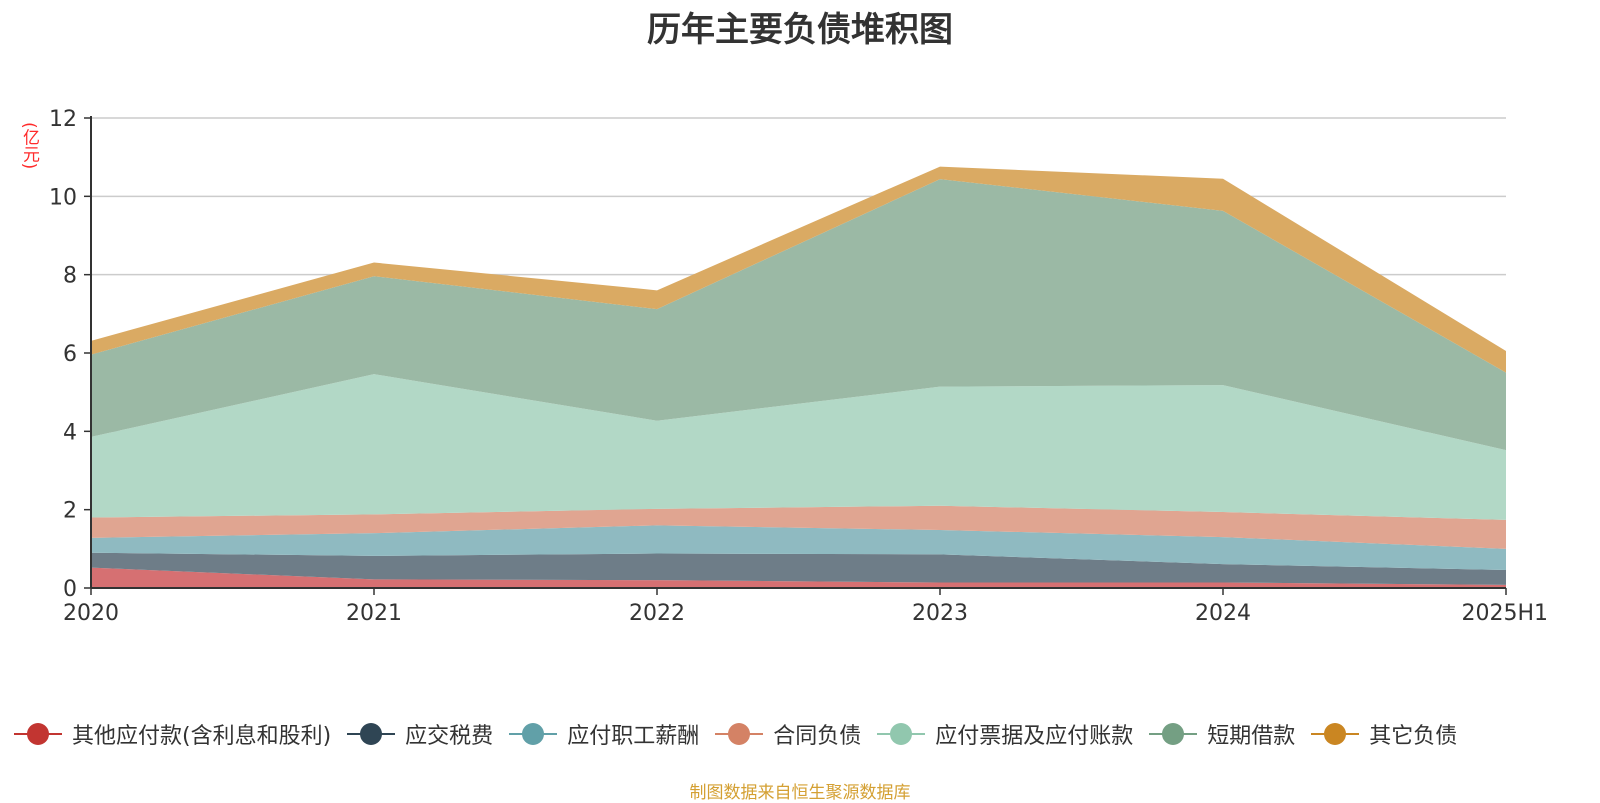 The width and height of the screenshot is (1600, 803). What do you see at coordinates (940, 613) in the screenshot?
I see `x-tick-label: 2023` at bounding box center [940, 613].